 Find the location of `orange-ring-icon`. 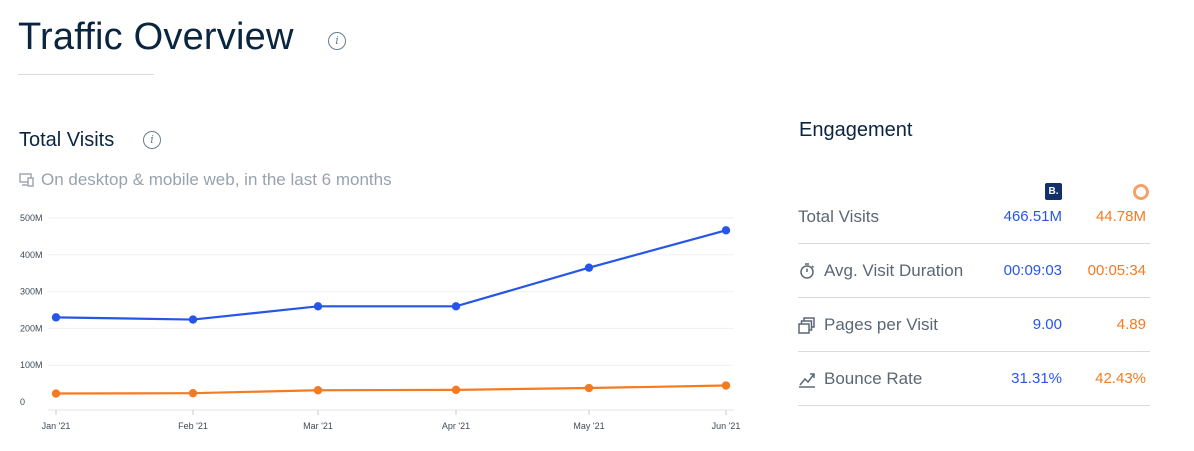

orange-ring-icon is located at coordinates (1141, 192).